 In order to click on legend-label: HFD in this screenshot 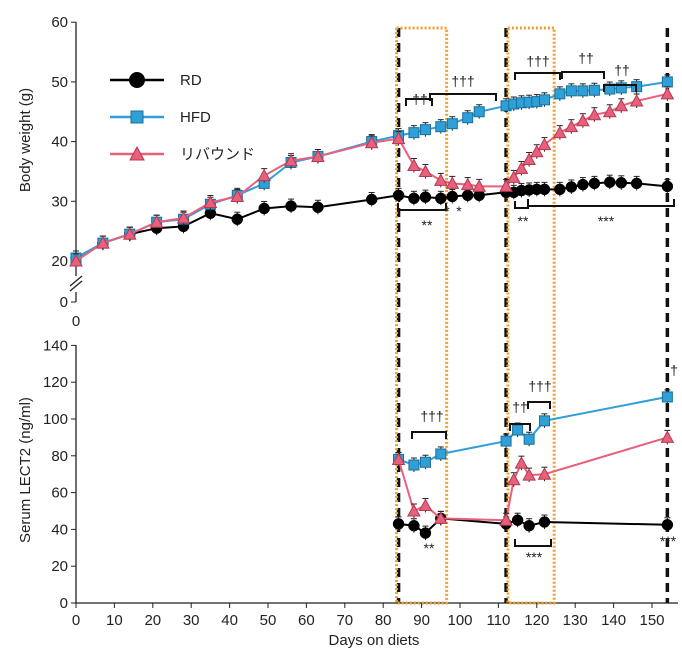, I will do `click(195, 117)`.